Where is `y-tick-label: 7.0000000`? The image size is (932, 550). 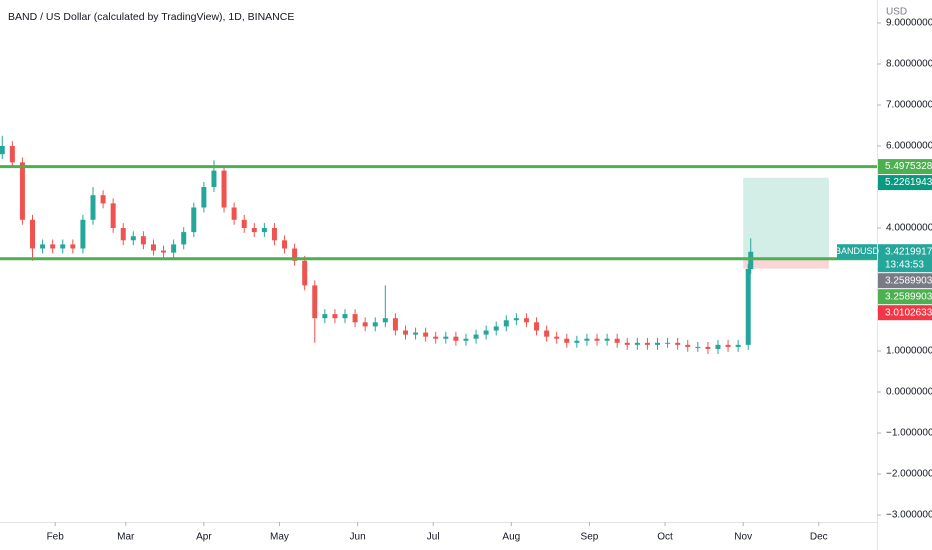
y-tick-label: 7.0000000 is located at coordinates (909, 105).